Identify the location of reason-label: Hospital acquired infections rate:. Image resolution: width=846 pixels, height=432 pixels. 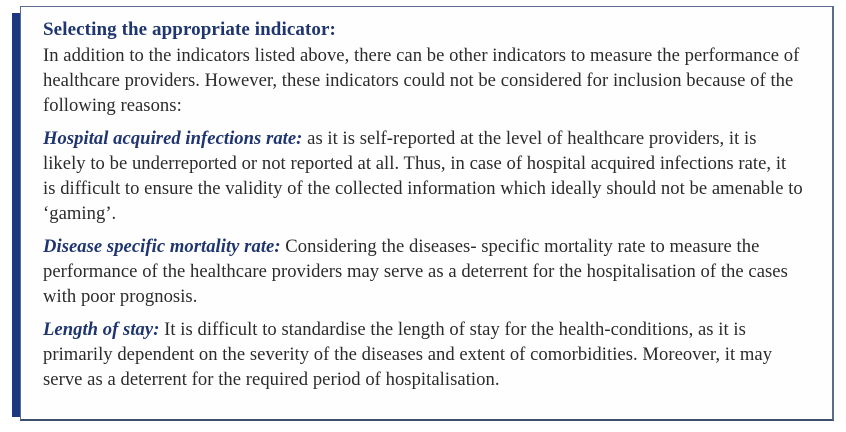
(173, 138).